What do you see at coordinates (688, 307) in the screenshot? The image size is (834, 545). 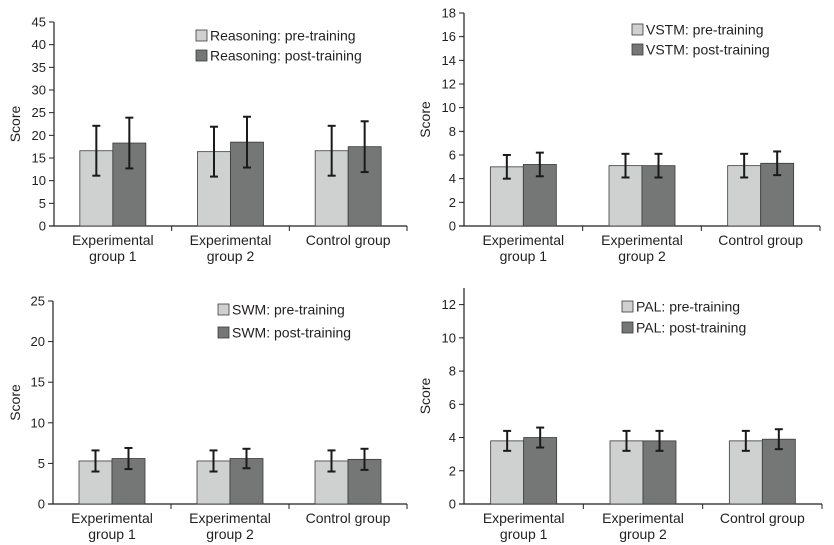 I see `legend-label: PAL: pre-training` at bounding box center [688, 307].